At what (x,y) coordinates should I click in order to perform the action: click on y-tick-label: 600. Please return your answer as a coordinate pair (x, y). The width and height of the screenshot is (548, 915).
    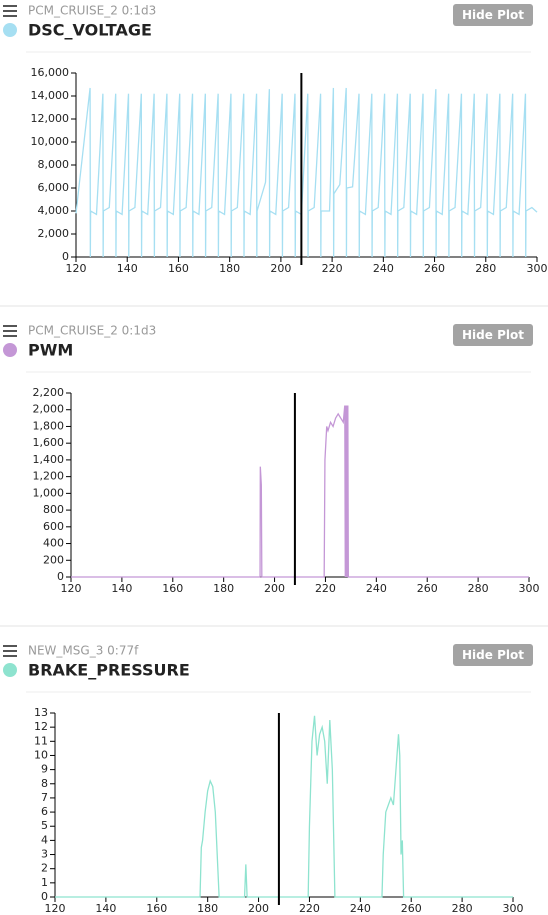
    Looking at the image, I should click on (53, 526).